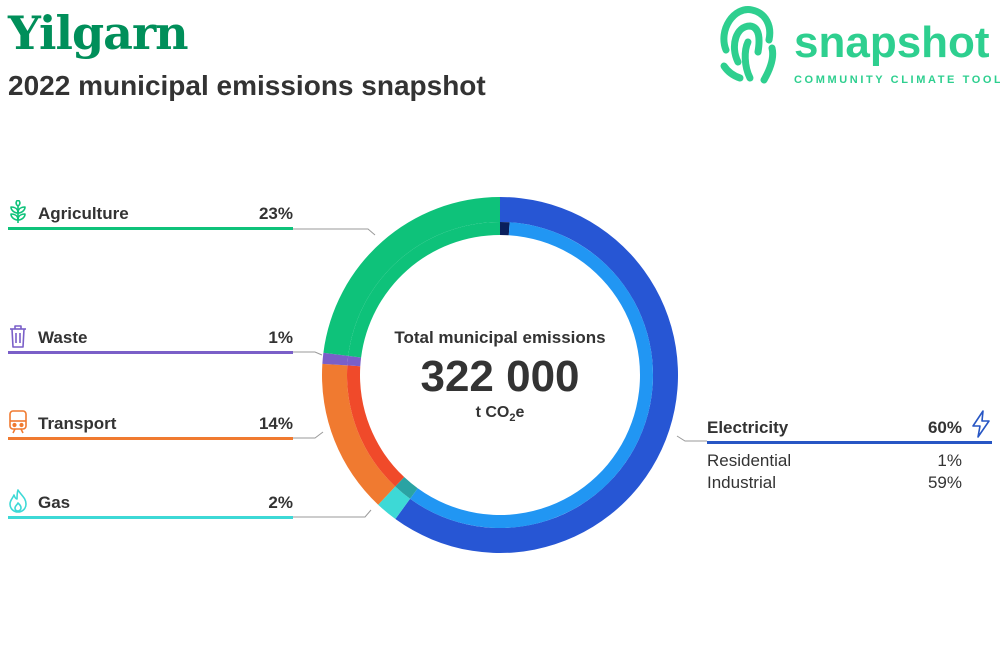  I want to click on bin-icon, so click(18, 336).